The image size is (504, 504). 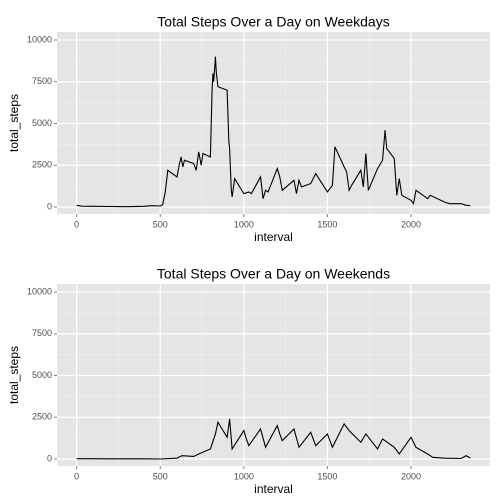 I want to click on chart-title: Total Steps Over a Day on Weekends, so click(x=273, y=274).